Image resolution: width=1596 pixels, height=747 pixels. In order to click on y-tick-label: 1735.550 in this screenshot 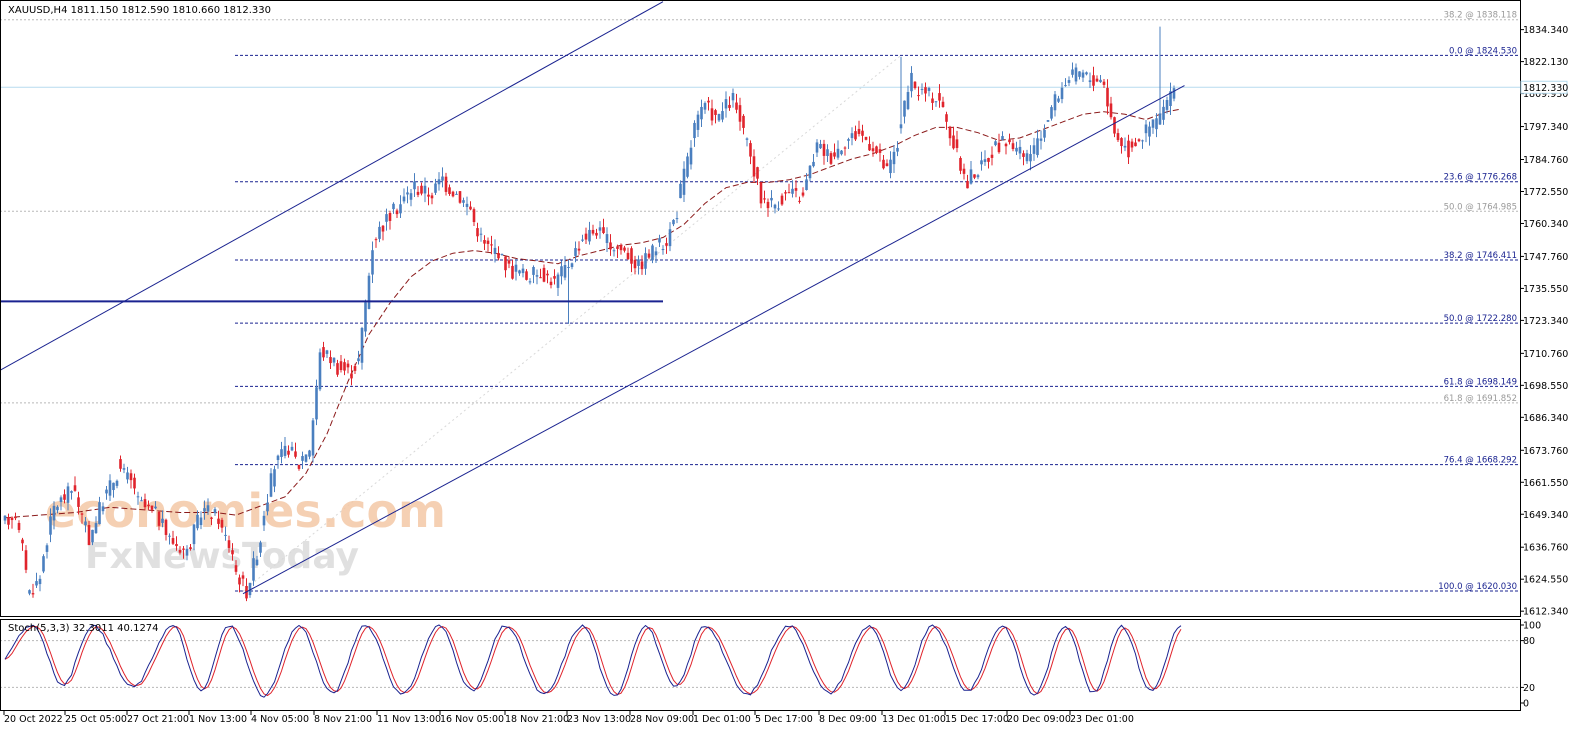, I will do `click(1545, 289)`.